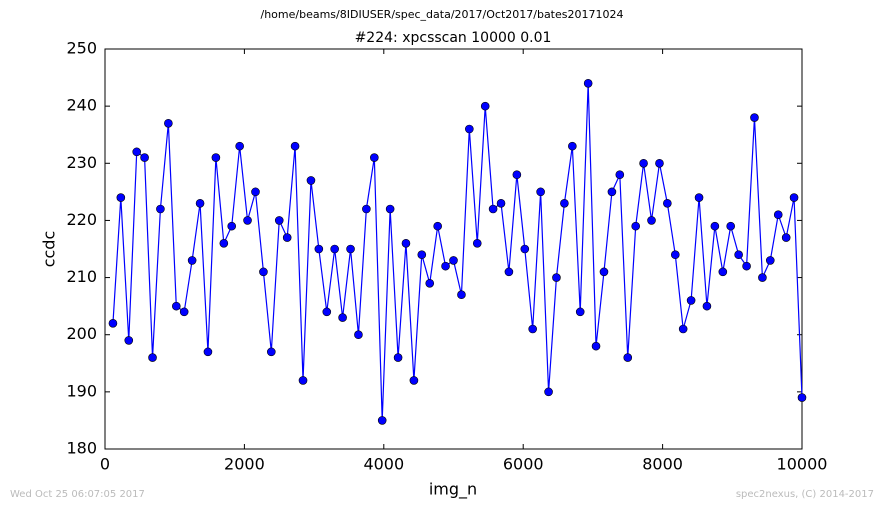 The image size is (884, 509). Describe the element at coordinates (105, 464) in the screenshot. I see `x-tick-label: 0` at that location.